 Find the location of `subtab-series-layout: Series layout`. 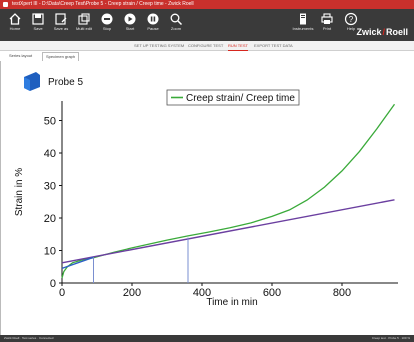

subtab-series-layout: Series layout is located at coordinates (21, 55).